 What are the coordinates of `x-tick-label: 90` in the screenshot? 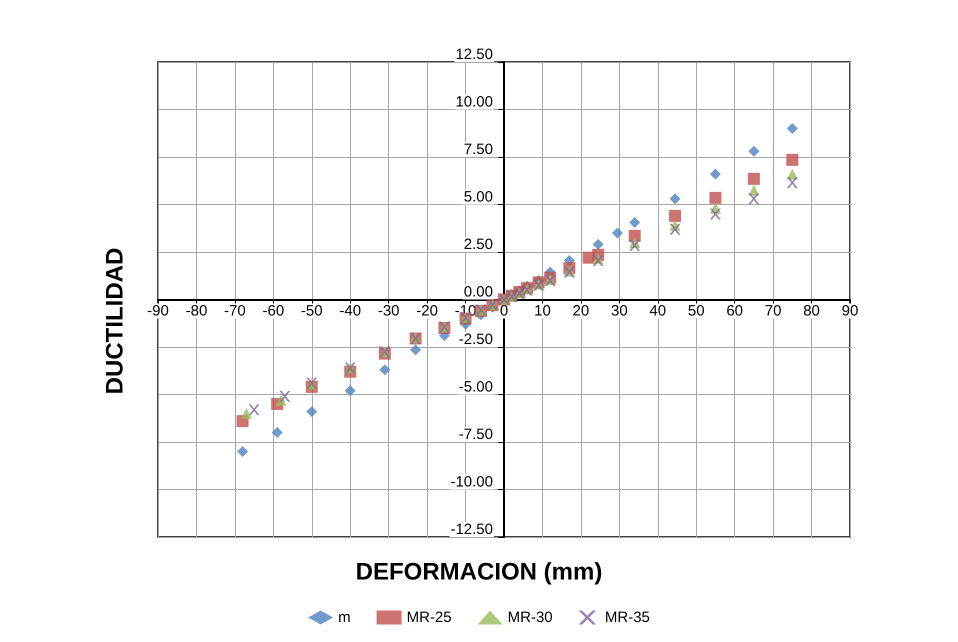 It's located at (850, 311).